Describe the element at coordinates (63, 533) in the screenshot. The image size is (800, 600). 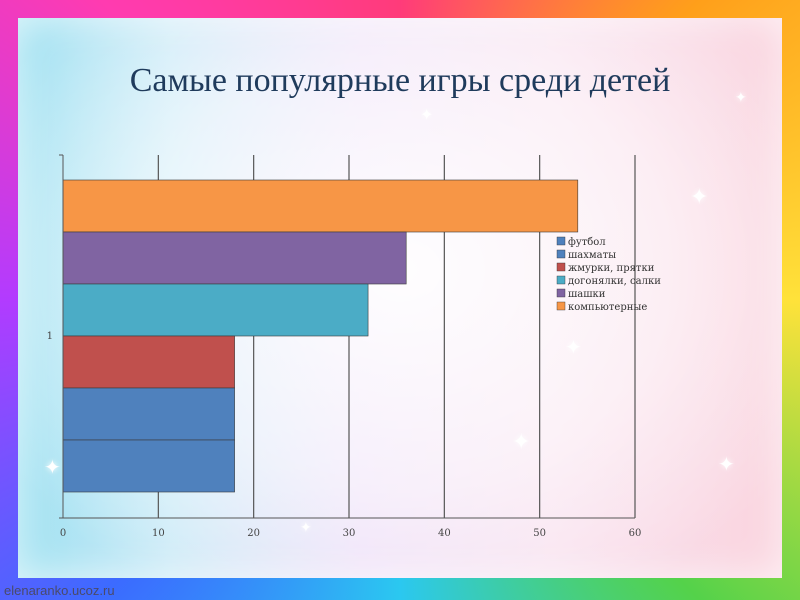
I see `x-tick-label: 0` at that location.